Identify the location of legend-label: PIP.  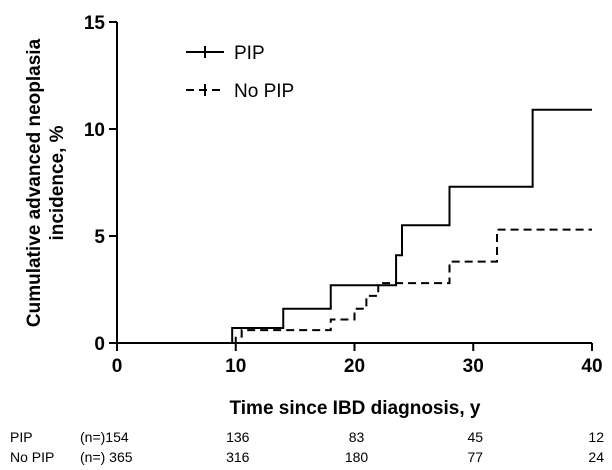
(249, 53).